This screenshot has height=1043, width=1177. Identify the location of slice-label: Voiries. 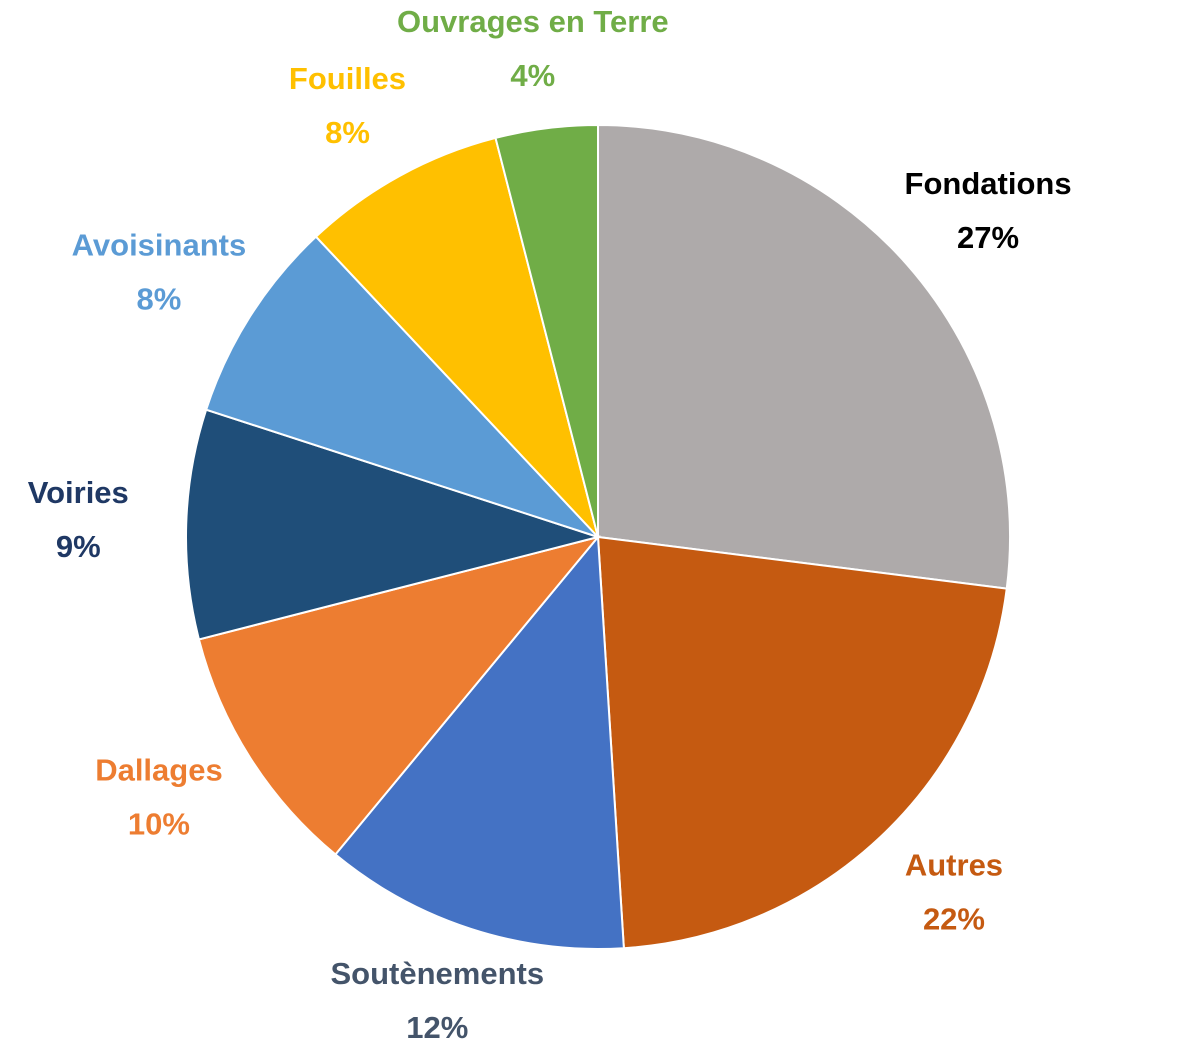
(78, 492).